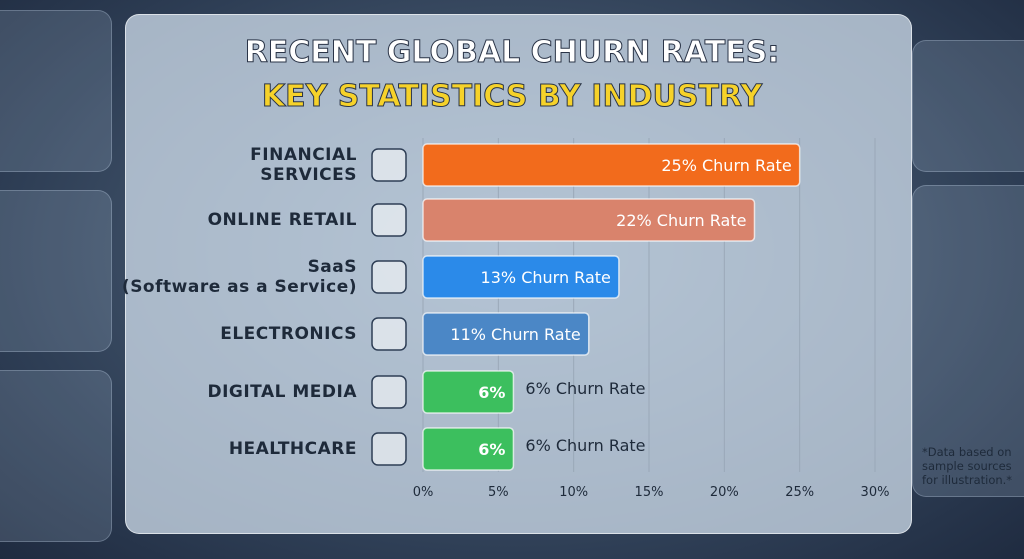 The height and width of the screenshot is (559, 1024). I want to click on x-tick-label: 0%, so click(423, 492).